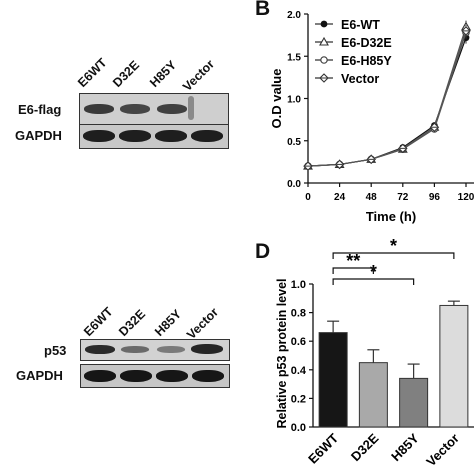 The width and height of the screenshot is (474, 474). What do you see at coordinates (308, 197) in the screenshot?
I see `x-tick-label: 0` at bounding box center [308, 197].